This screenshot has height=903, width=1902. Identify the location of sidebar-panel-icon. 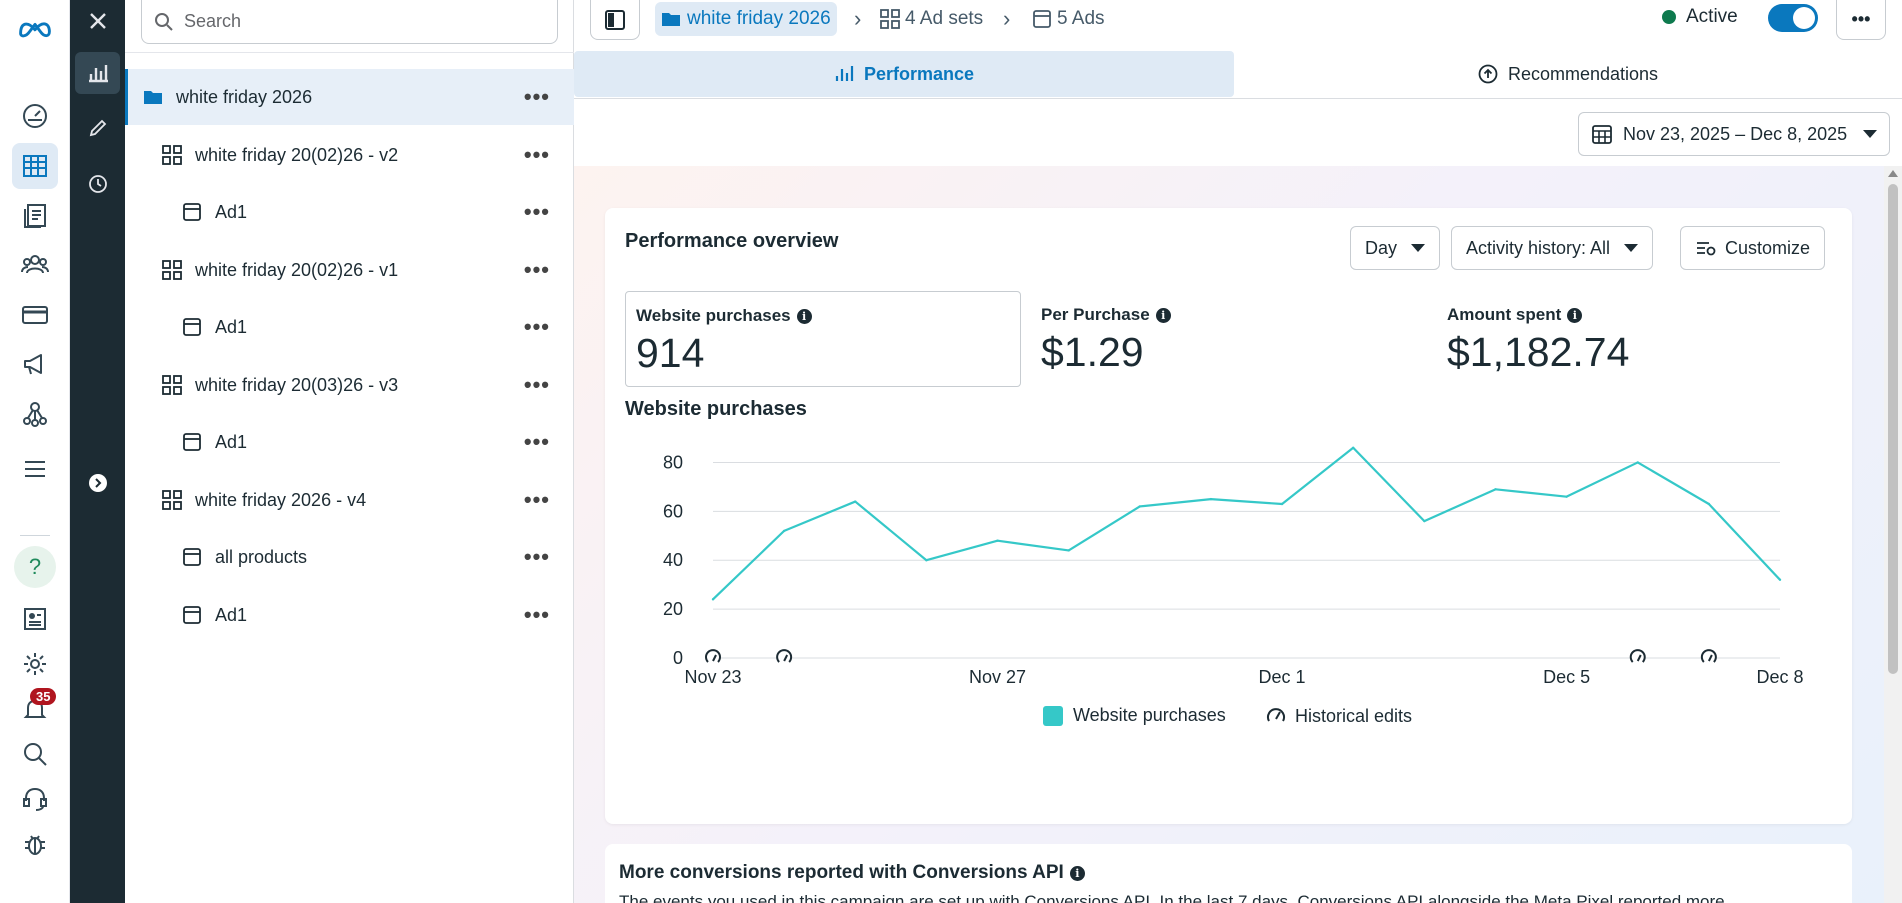
(615, 19).